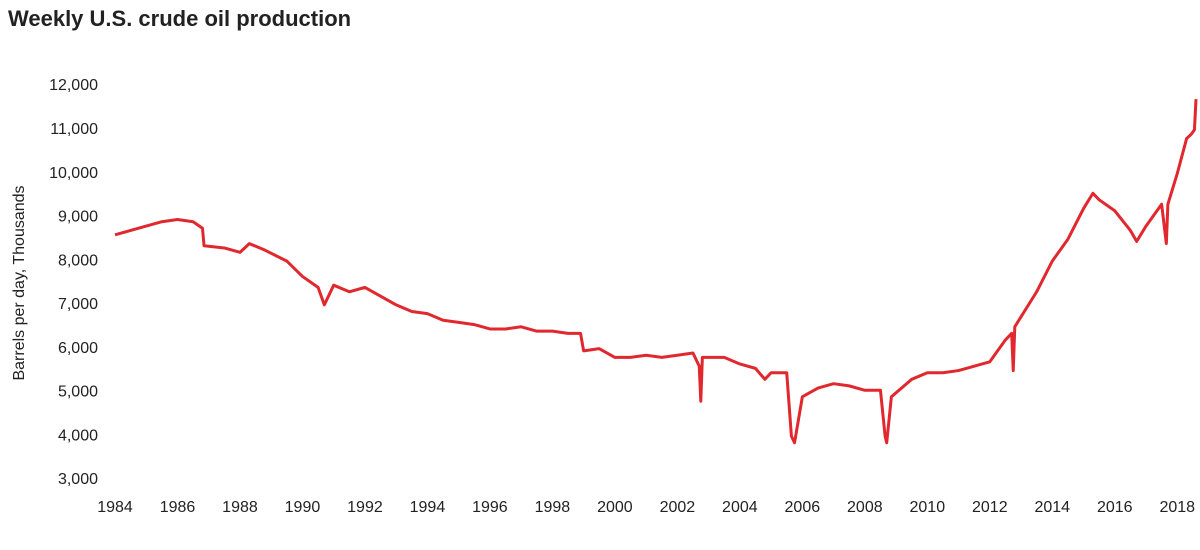  What do you see at coordinates (78, 304) in the screenshot?
I see `y-tick-label: 7,000` at bounding box center [78, 304].